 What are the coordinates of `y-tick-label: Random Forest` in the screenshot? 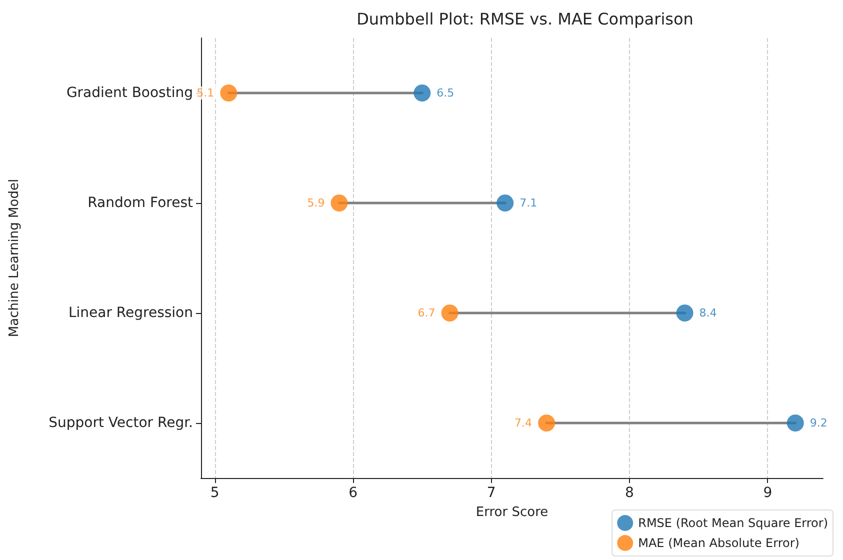 It's located at (141, 203).